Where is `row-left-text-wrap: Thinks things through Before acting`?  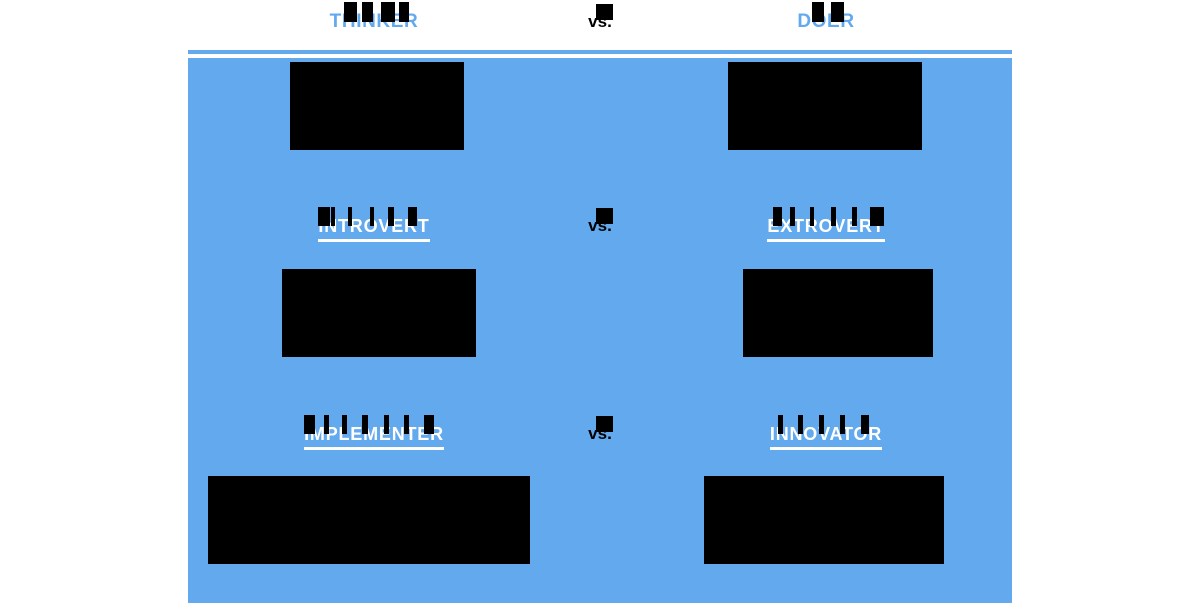
row-left-text-wrap: Thinks things through Before acting is located at coordinates (374, 106).